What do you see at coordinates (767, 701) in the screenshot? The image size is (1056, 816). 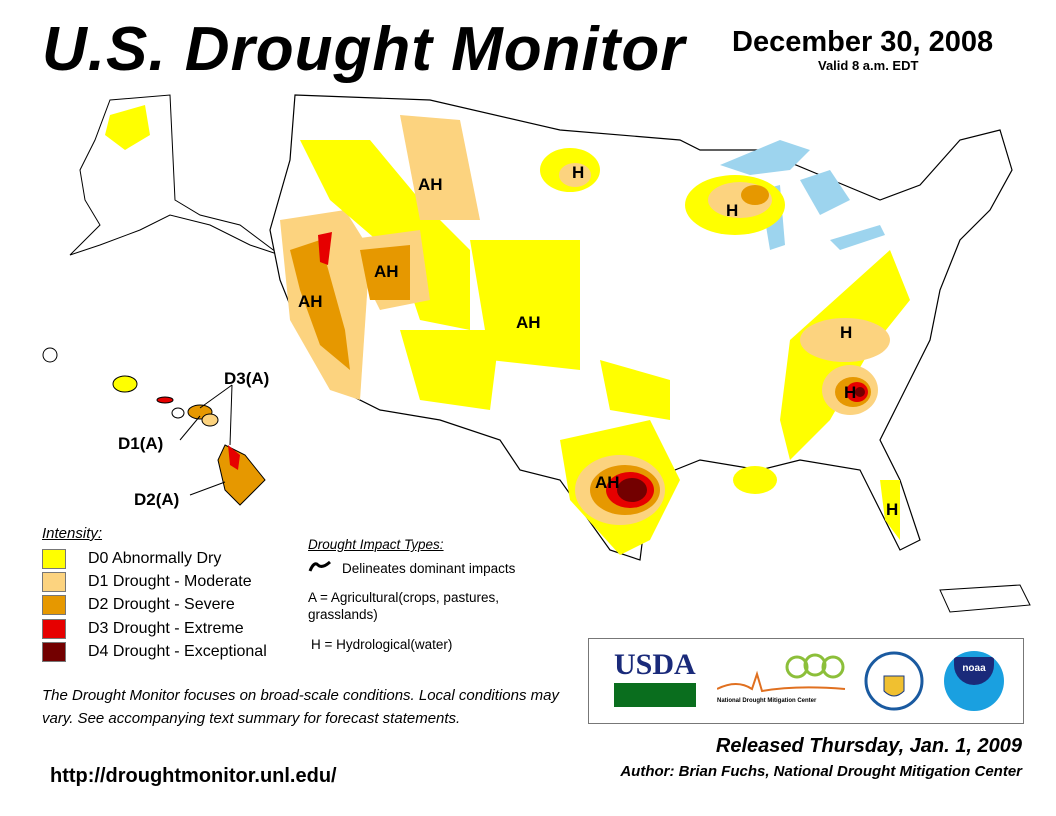 I see `ndmc-text: National Drought Mitigation Center` at bounding box center [767, 701].